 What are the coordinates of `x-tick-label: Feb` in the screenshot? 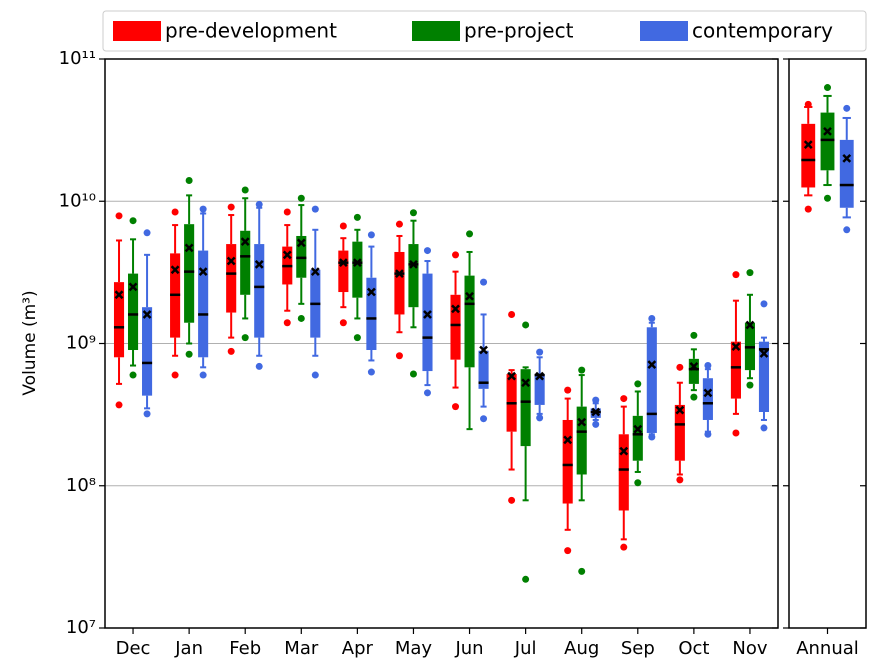 It's located at (245, 648).